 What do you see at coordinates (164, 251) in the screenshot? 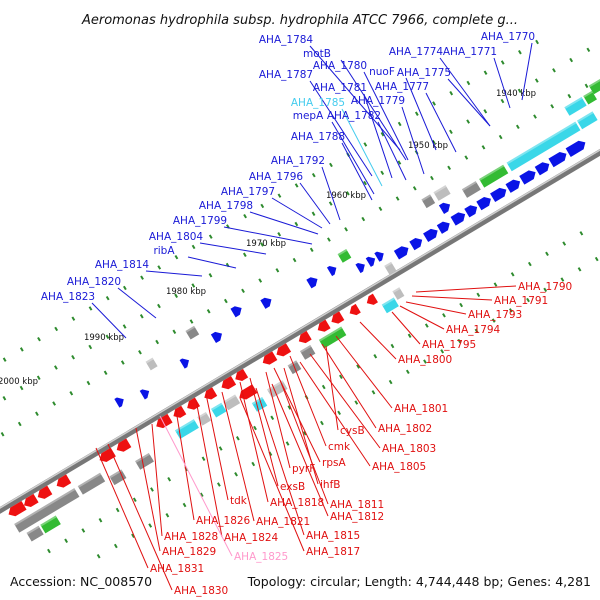
I see `gene-label: ribA` at bounding box center [164, 251].